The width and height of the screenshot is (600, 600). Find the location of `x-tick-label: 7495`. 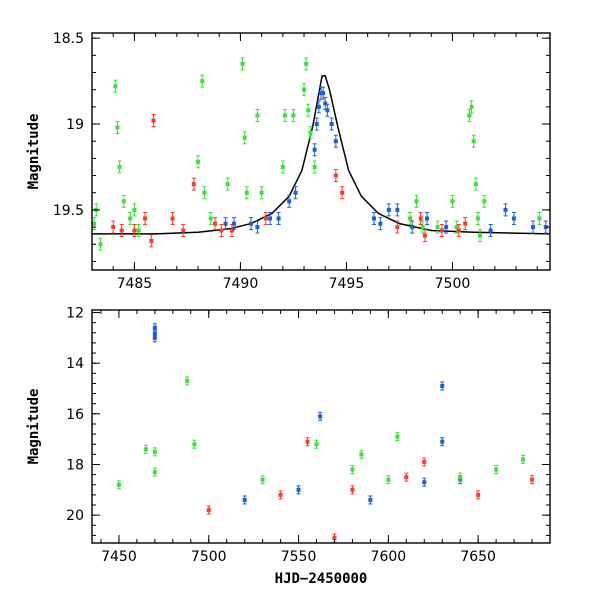

x-tick-label: 7495 is located at coordinates (347, 284).